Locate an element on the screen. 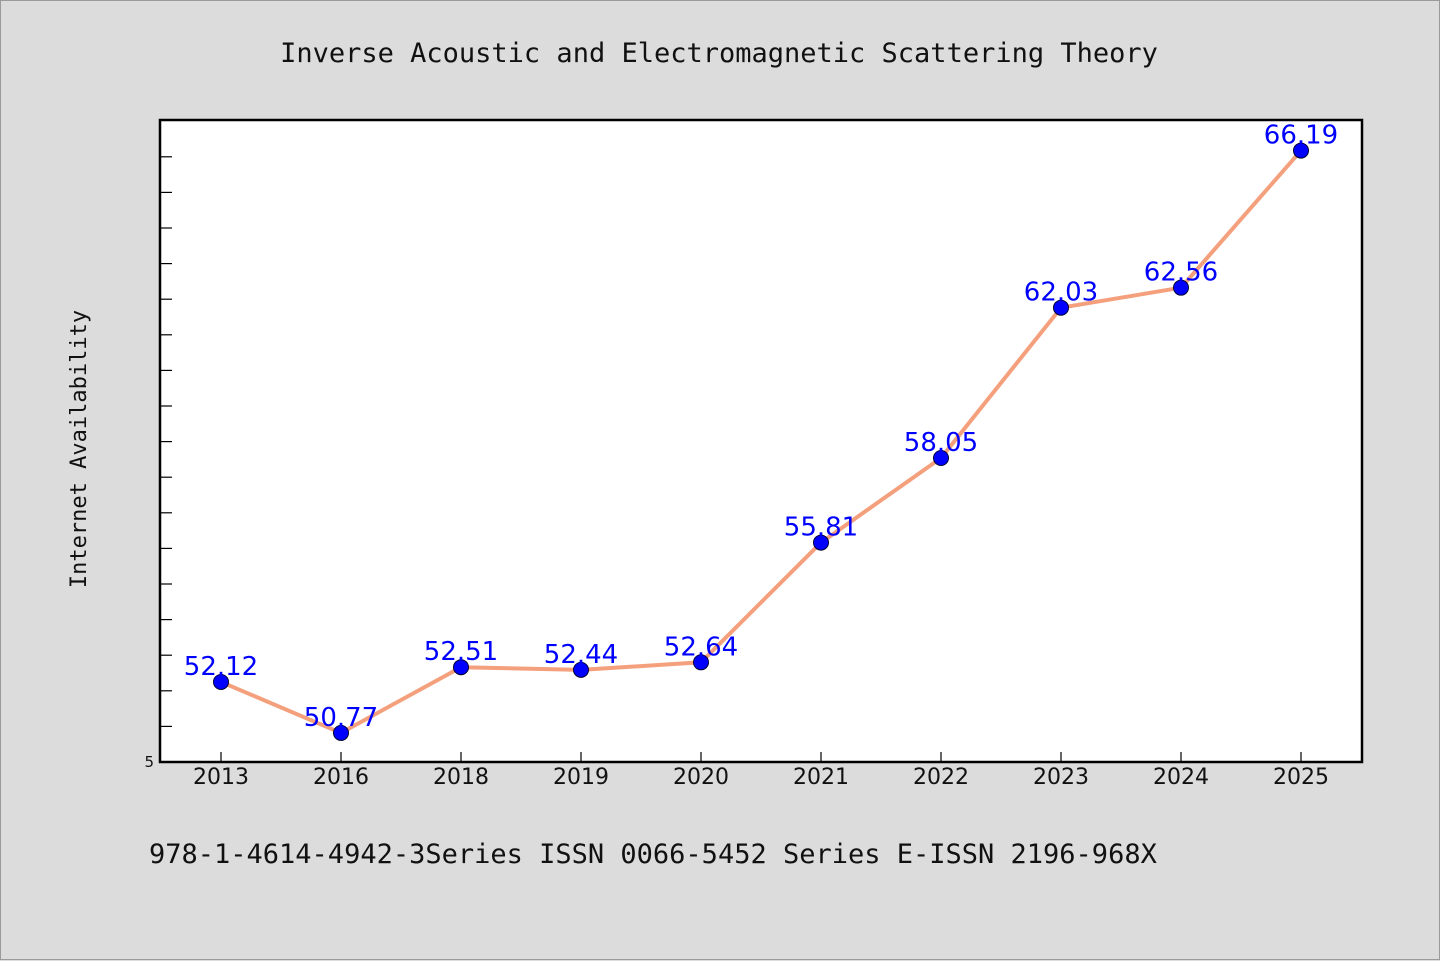 This screenshot has width=1440, height=961. data-label: 66.19 is located at coordinates (1301, 136).